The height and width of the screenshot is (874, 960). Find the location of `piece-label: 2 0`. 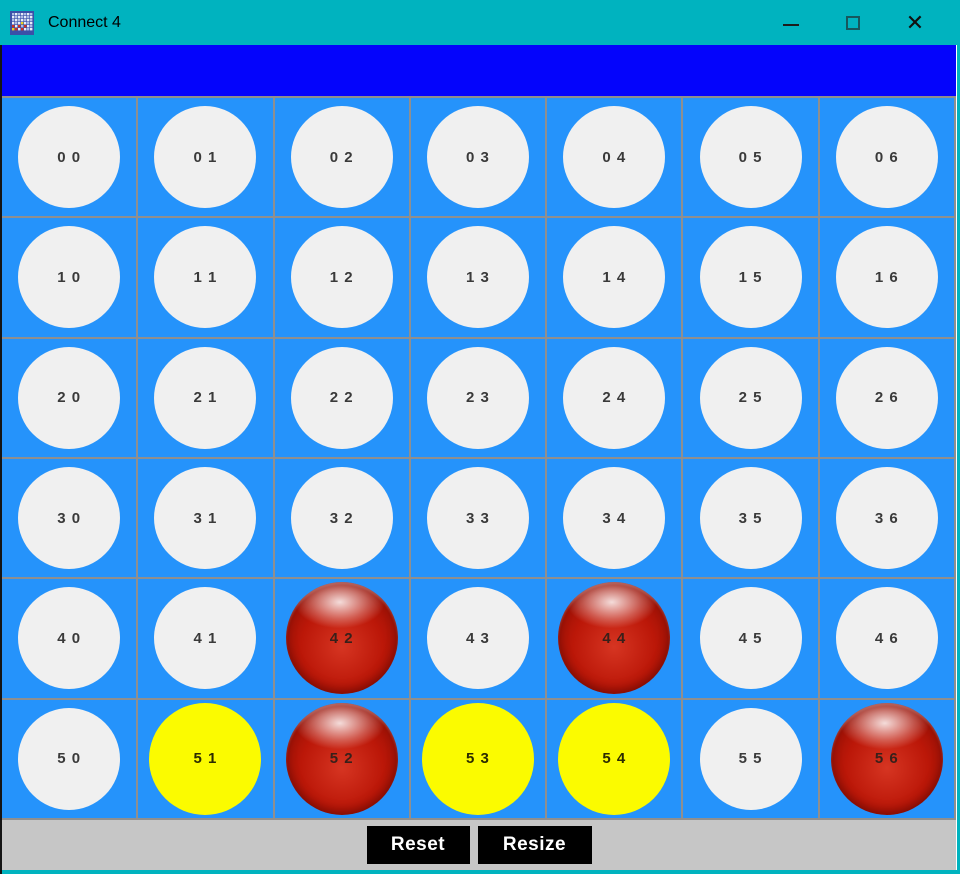

piece-label: 2 0 is located at coordinates (69, 398).